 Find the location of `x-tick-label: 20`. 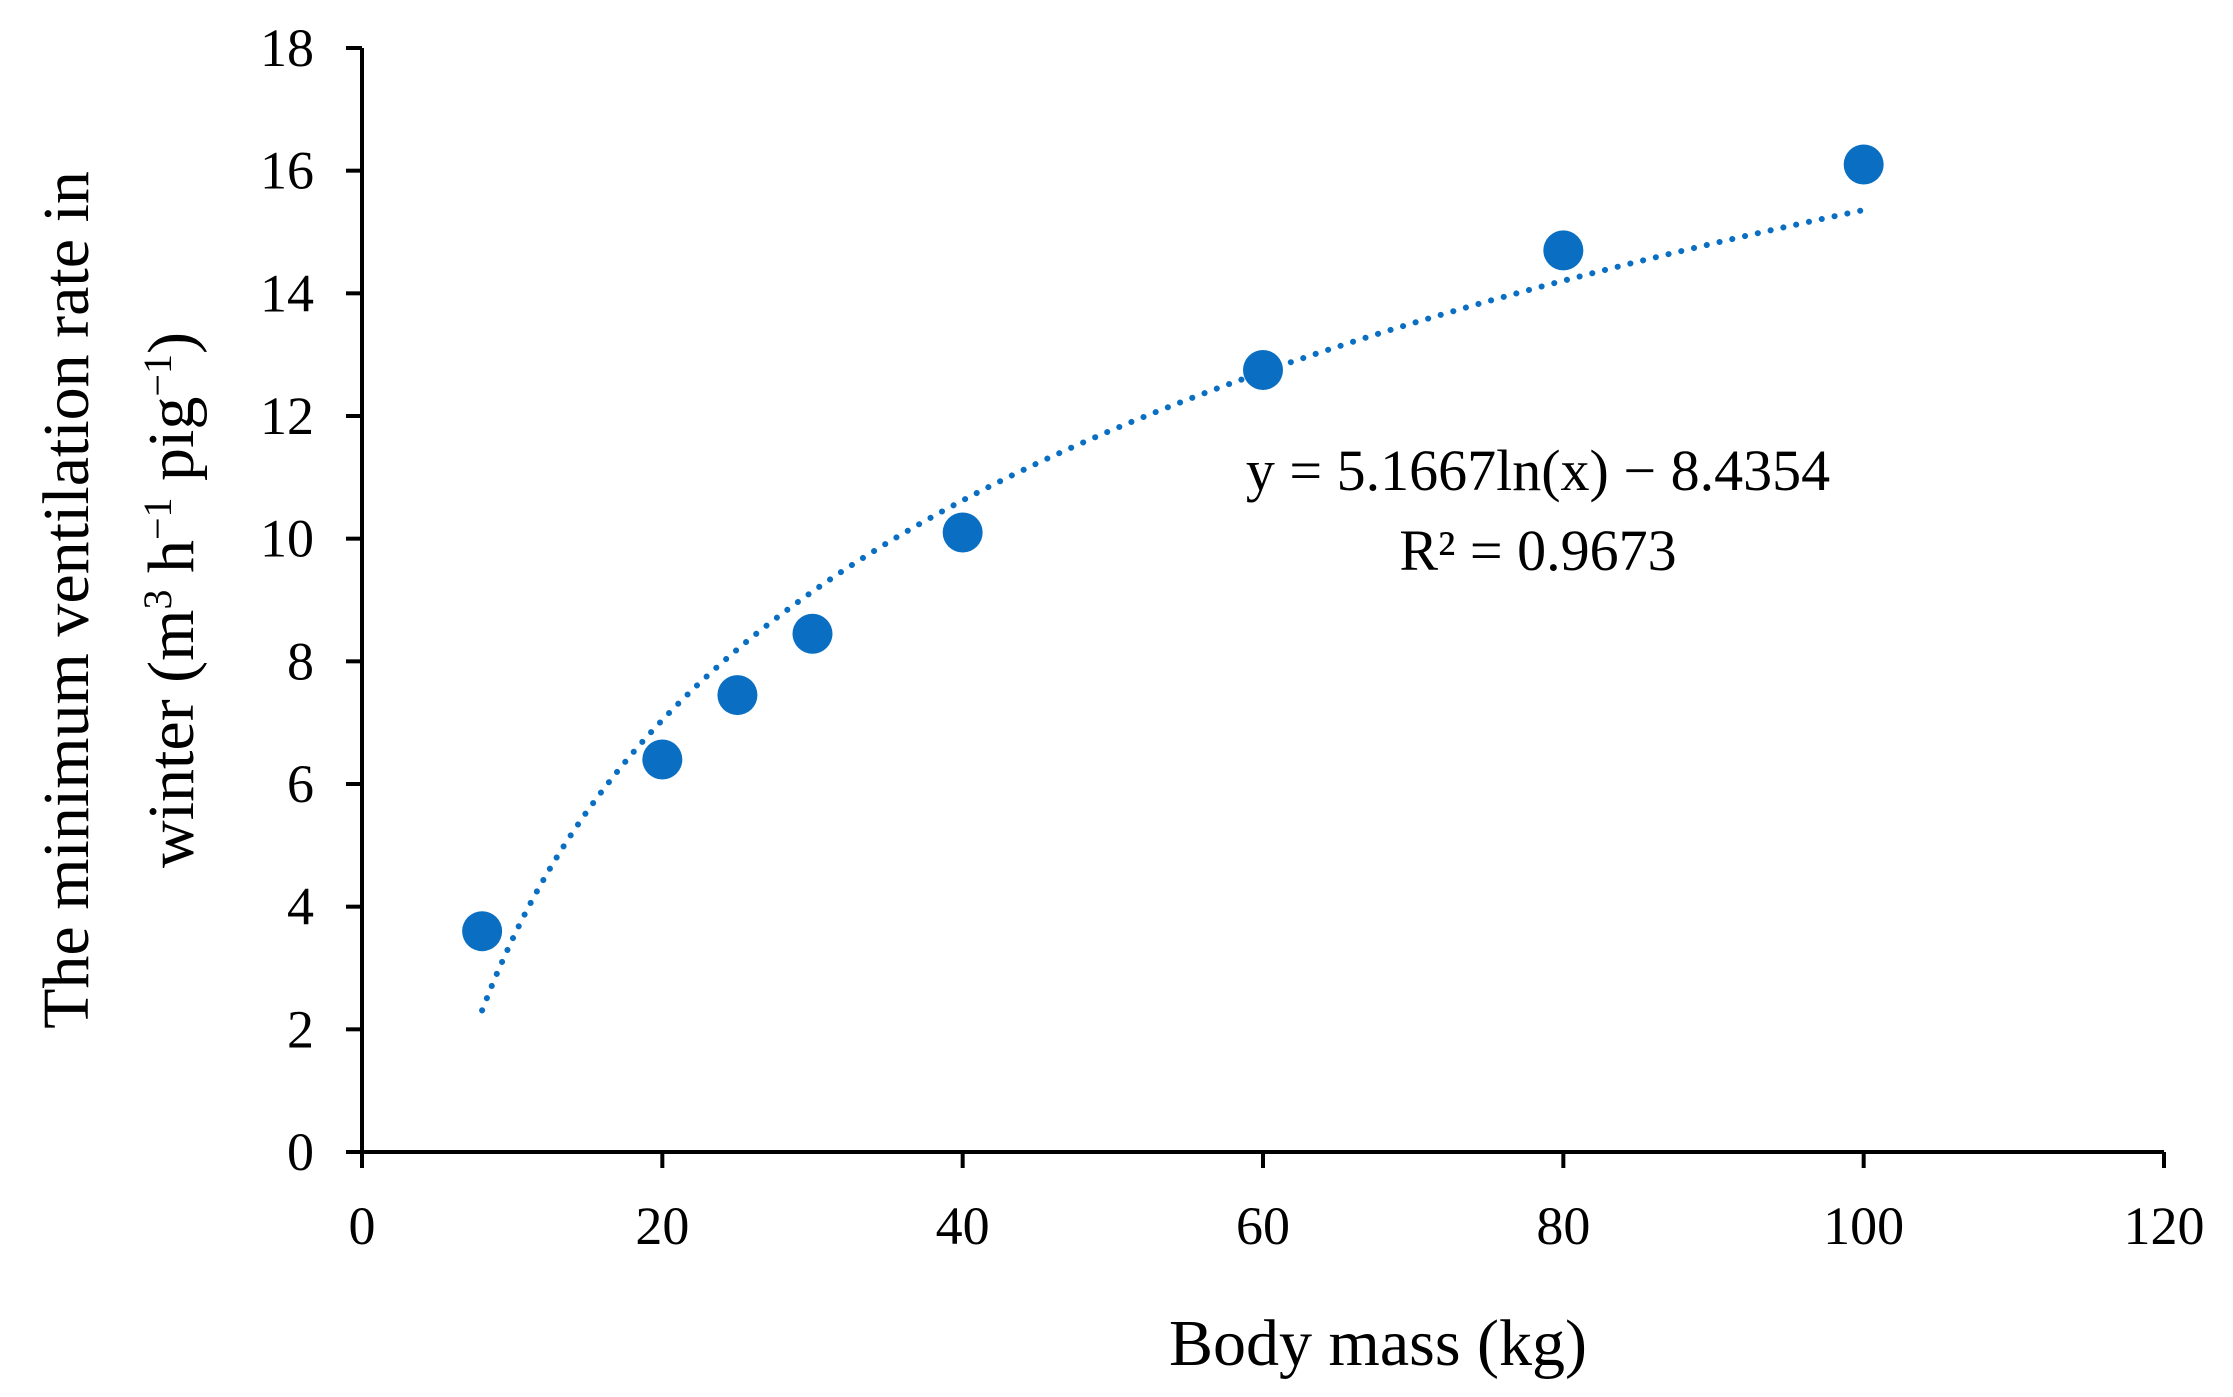

x-tick-label: 20 is located at coordinates (662, 1226).